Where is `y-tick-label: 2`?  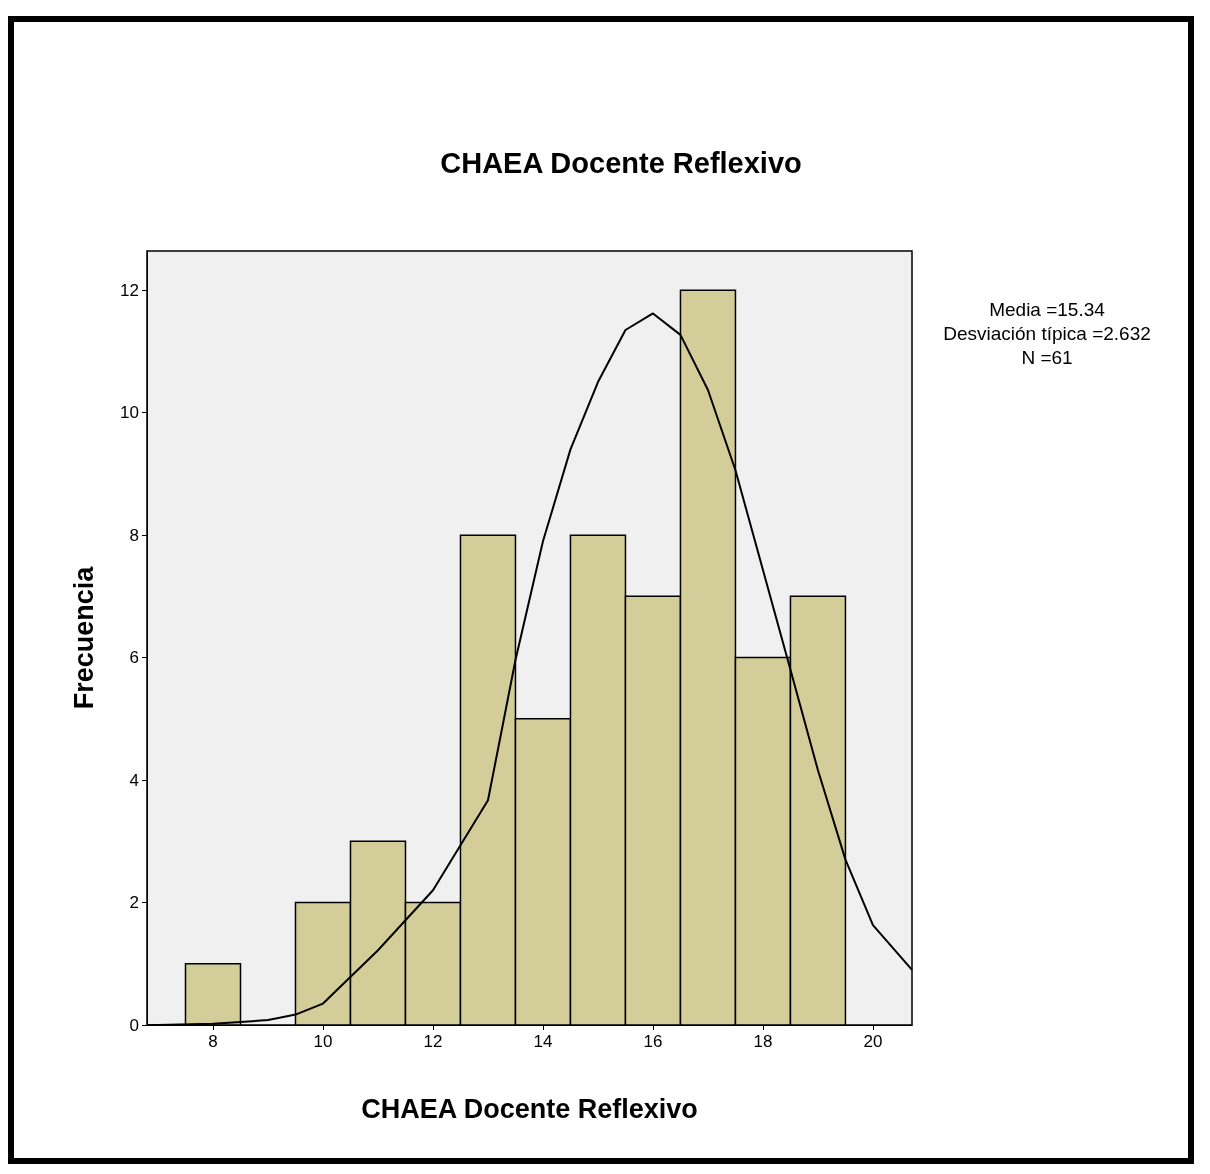
y-tick-label: 2 is located at coordinates (134, 903).